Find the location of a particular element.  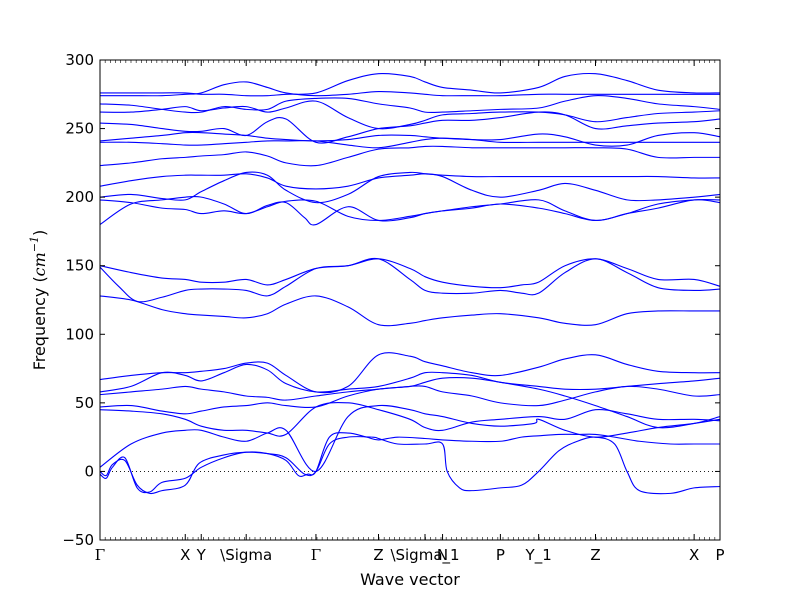

y-tick-label: 0 is located at coordinates (89, 471).